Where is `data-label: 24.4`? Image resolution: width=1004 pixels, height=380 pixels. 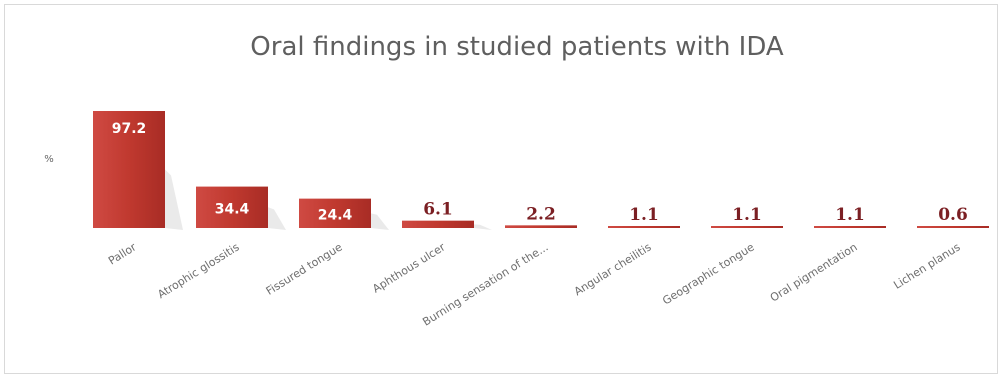
data-label: 24.4 is located at coordinates (335, 215).